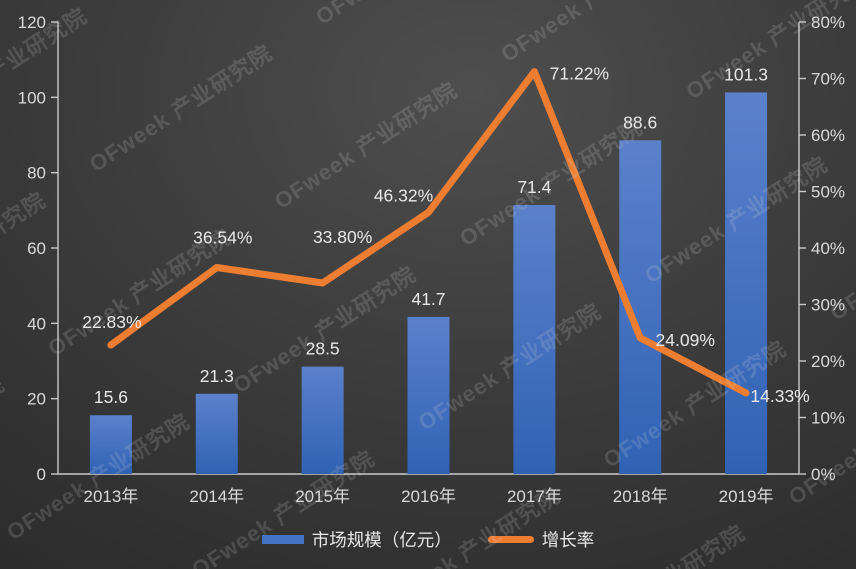 This screenshot has height=569, width=856. Describe the element at coordinates (36, 323) in the screenshot. I see `left-axis-tick-label: 40` at that location.